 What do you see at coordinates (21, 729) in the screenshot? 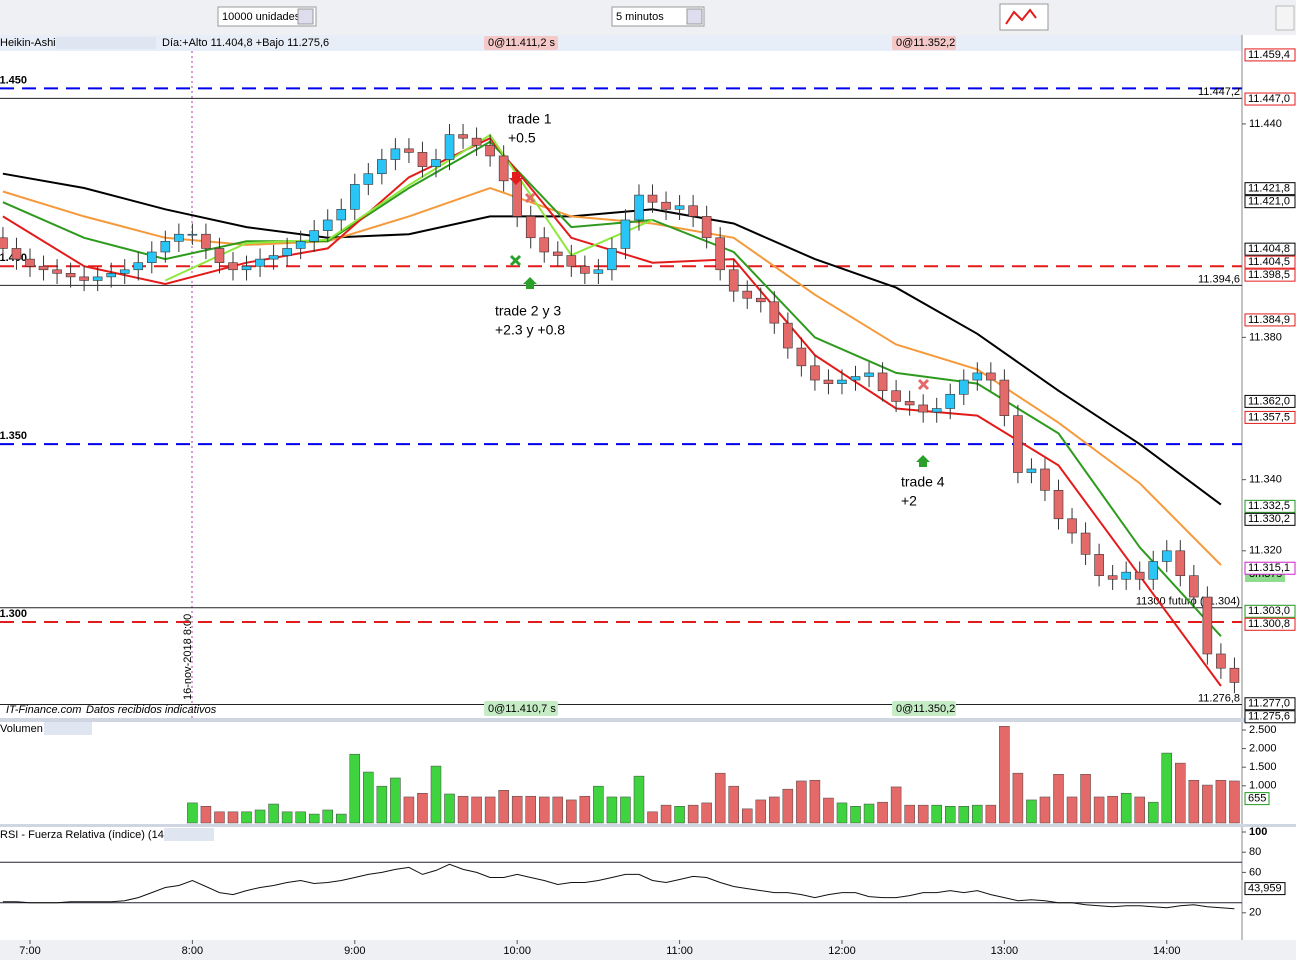
I see `volume-title: Volumen` at bounding box center [21, 729].